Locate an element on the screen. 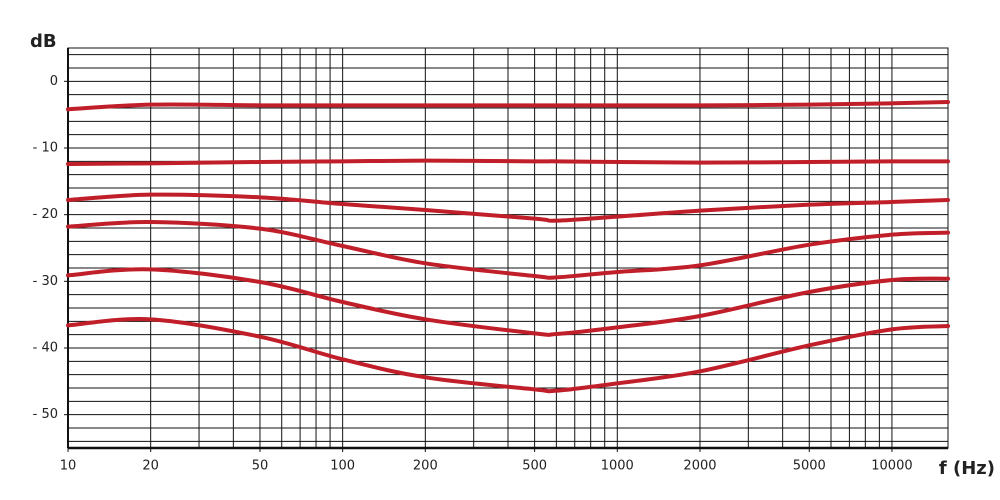 The width and height of the screenshot is (1000, 500). y-tick-label: - 40 is located at coordinates (45, 348).